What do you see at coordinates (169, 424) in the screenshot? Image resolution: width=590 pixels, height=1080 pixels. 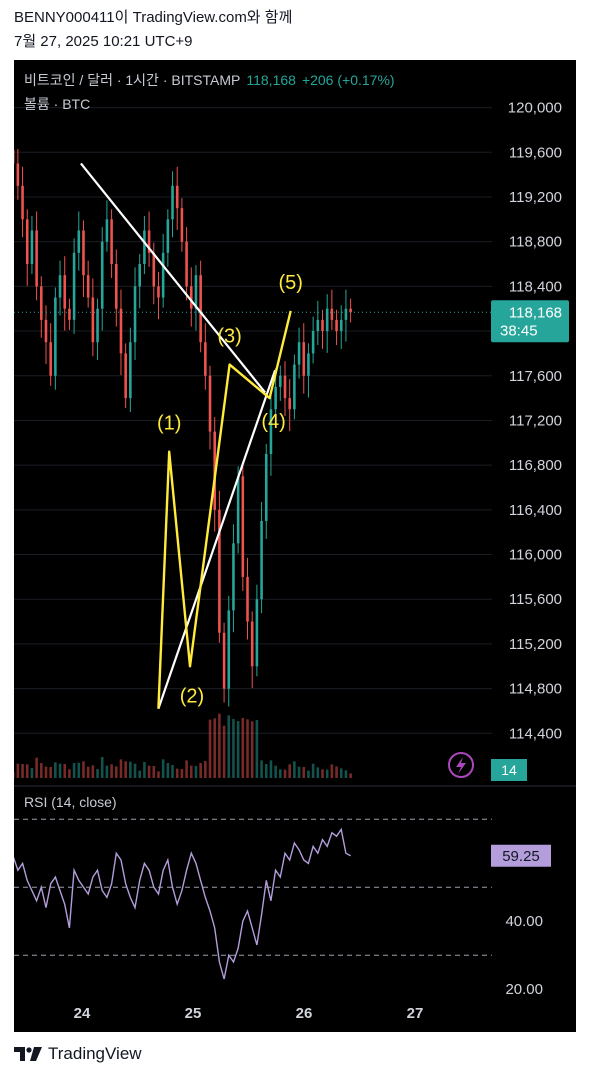 I see `wave-label: (1)` at bounding box center [169, 424].